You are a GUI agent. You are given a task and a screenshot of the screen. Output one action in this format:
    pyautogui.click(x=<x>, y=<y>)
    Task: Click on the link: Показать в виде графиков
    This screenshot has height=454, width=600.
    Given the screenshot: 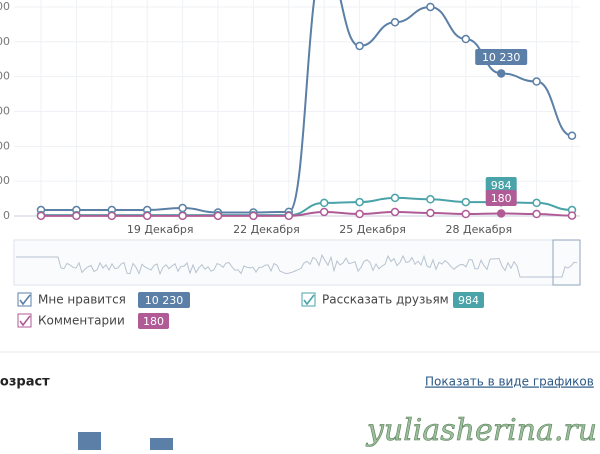 What is the action you would take?
    pyautogui.click(x=509, y=382)
    